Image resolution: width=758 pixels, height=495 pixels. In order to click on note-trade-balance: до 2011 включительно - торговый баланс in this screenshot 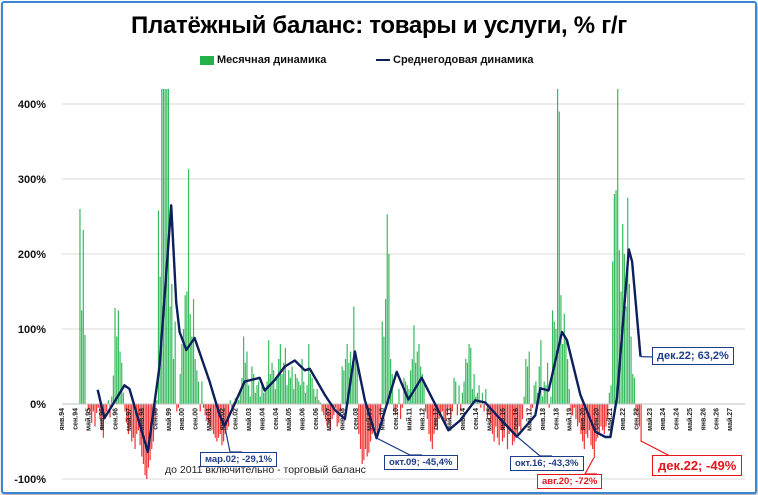, I will do `click(265, 470)`.